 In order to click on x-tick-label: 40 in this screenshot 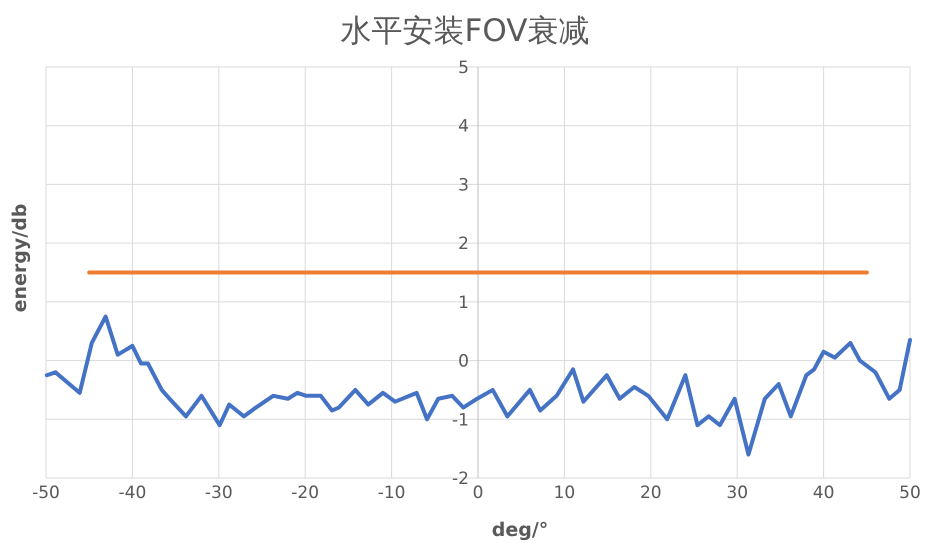, I will do `click(823, 493)`.